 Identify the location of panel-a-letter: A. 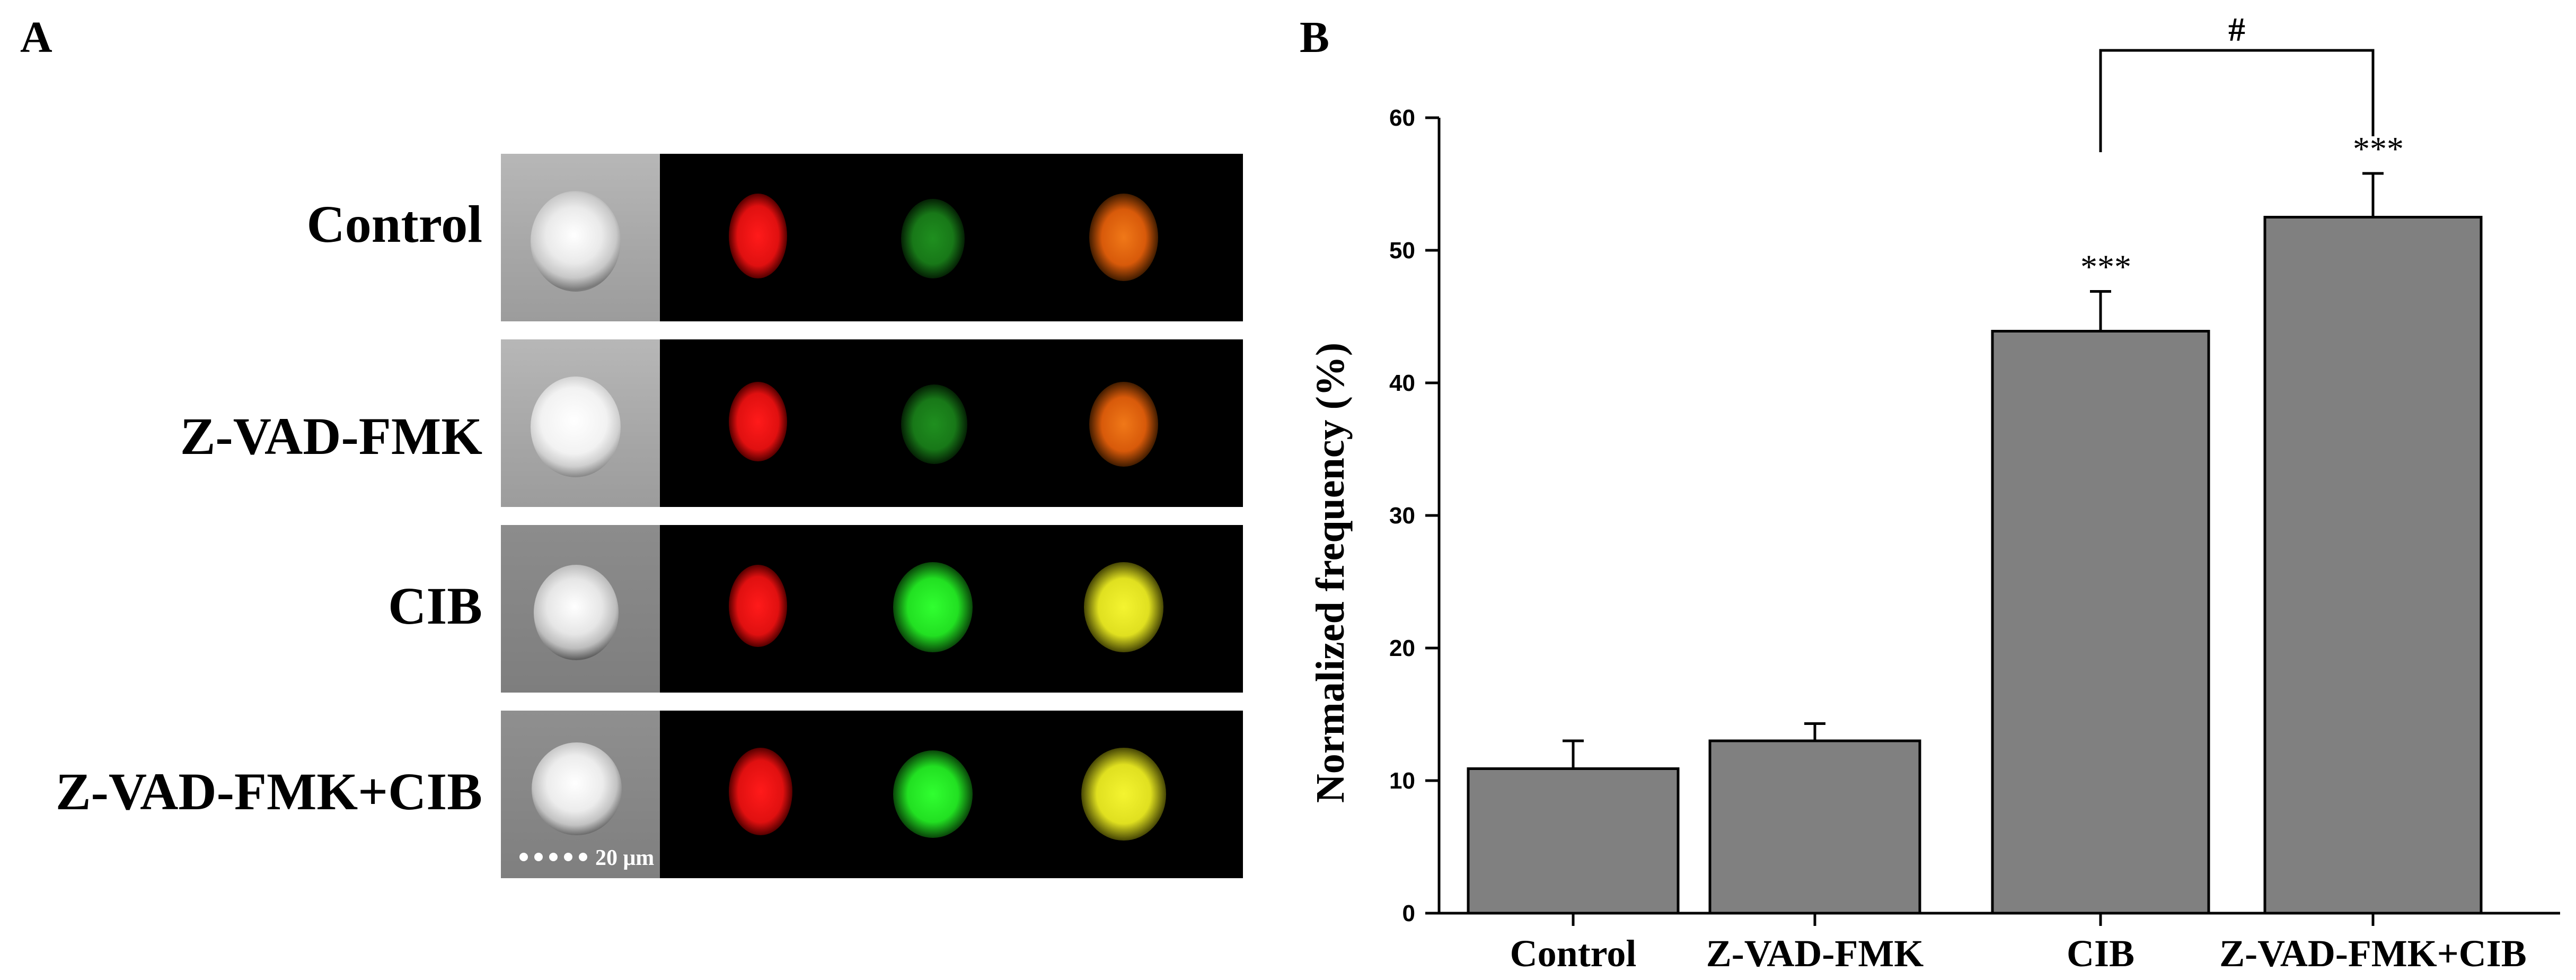
(36, 37).